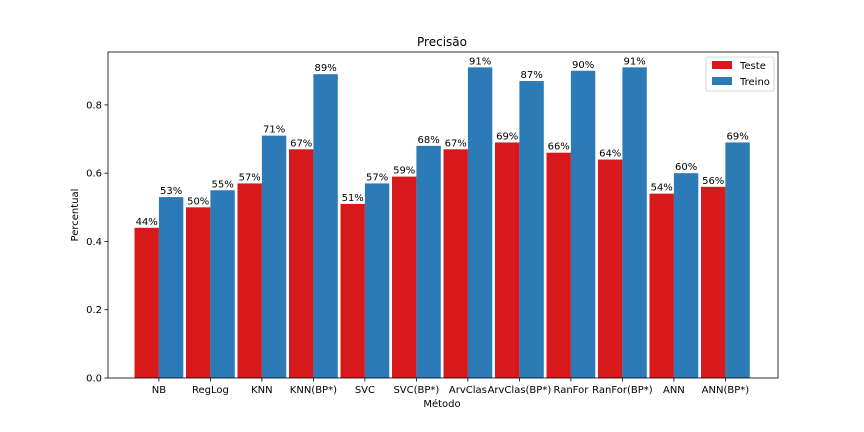 The image size is (864, 432). I want to click on bar-label-teste-reglog: 50%, so click(198, 201).